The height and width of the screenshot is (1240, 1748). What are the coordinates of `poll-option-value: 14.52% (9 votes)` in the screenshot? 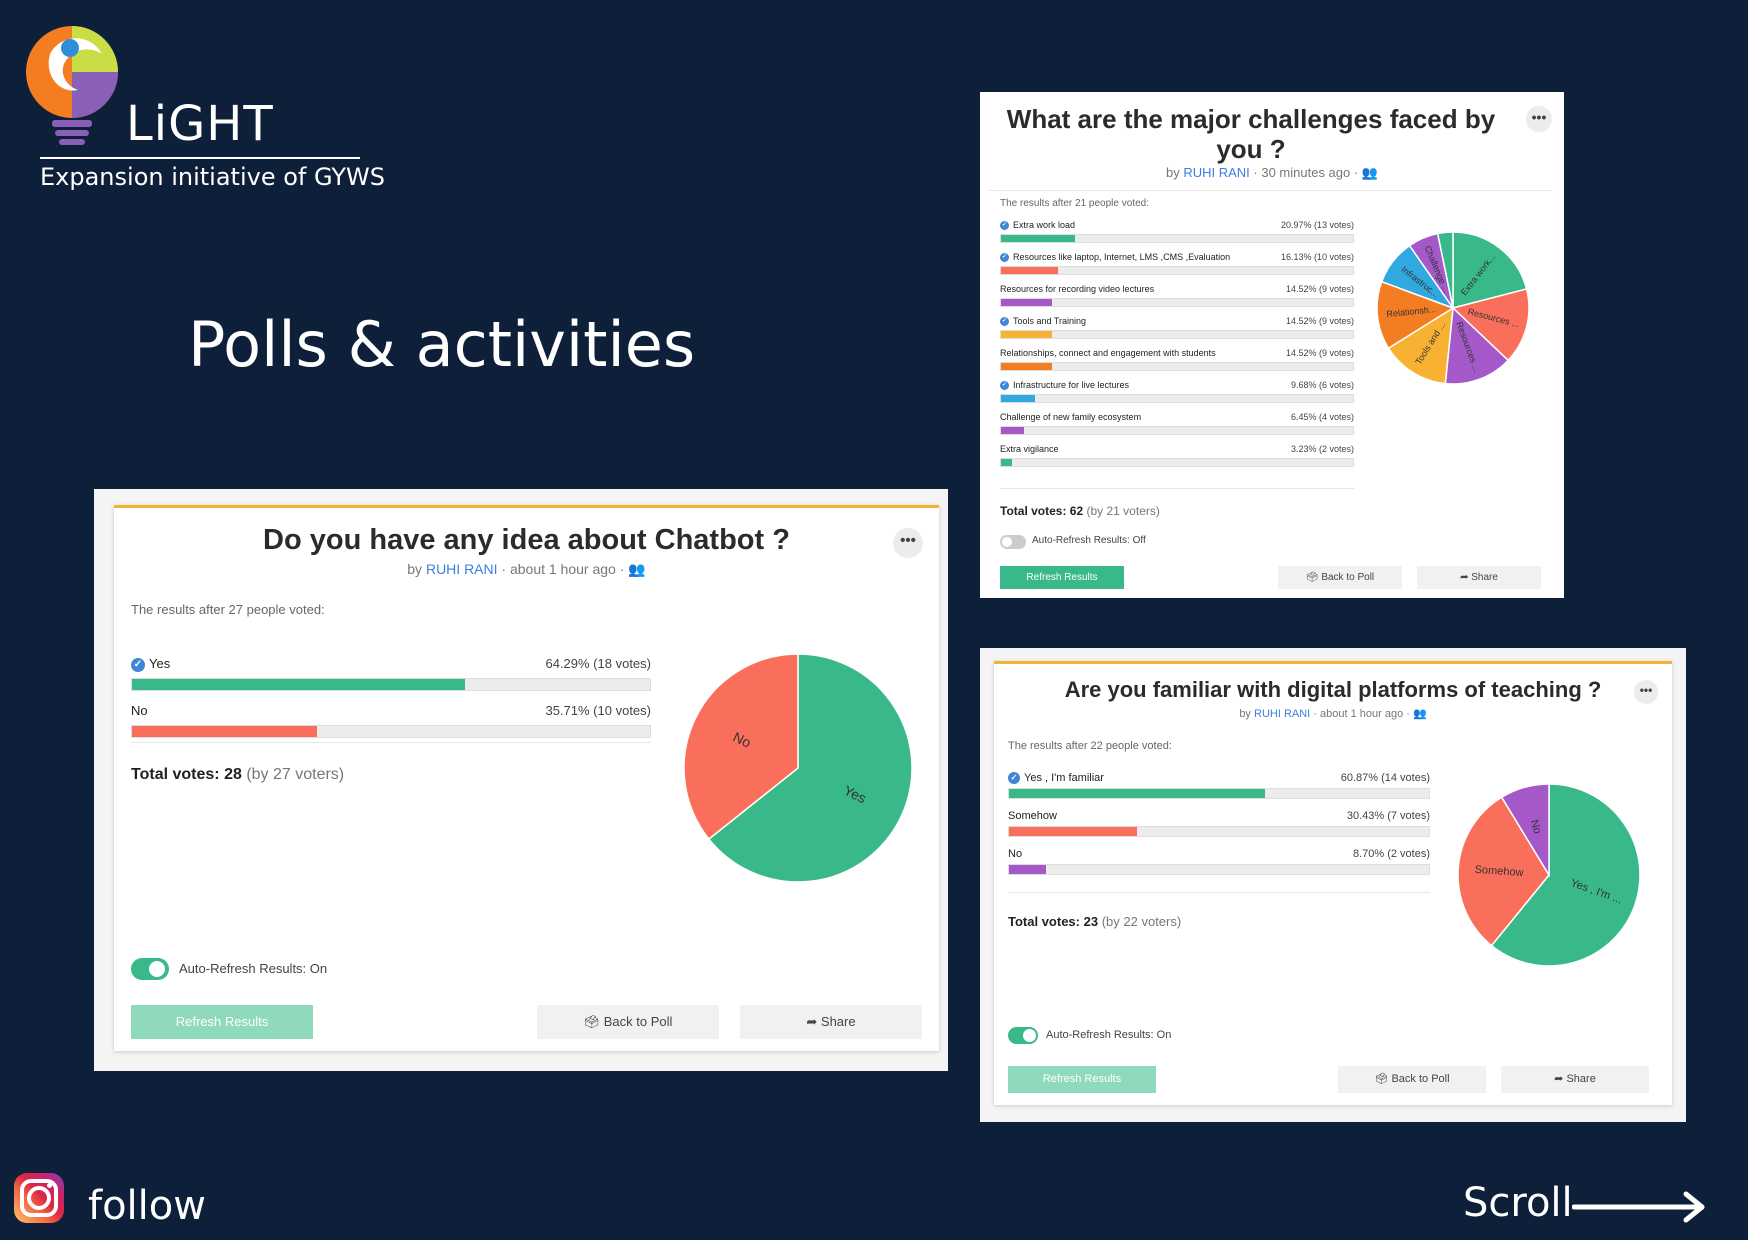 It's located at (1319, 353).